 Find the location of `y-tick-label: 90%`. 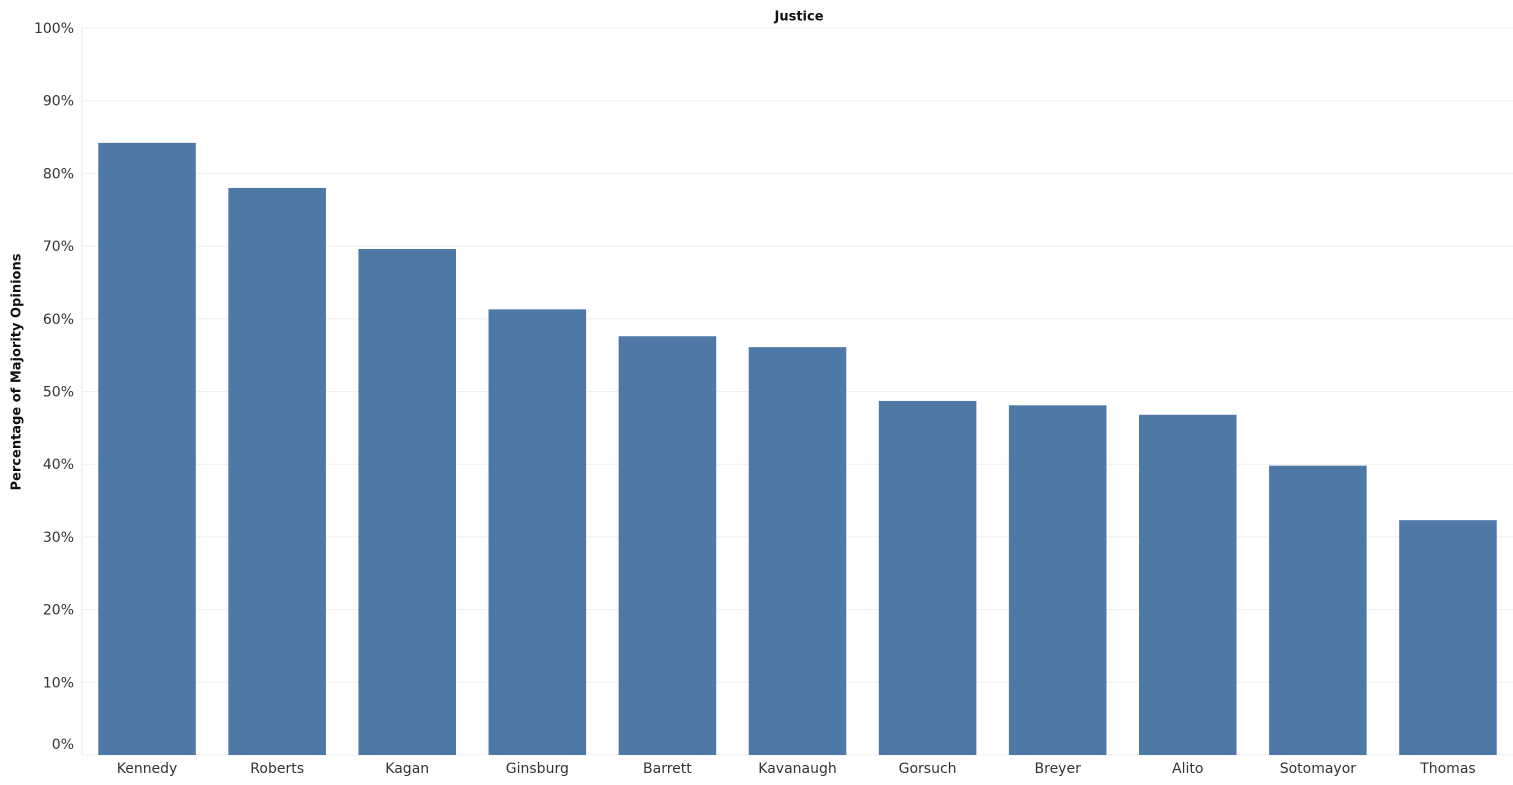

y-tick-label: 90% is located at coordinates (58, 102).